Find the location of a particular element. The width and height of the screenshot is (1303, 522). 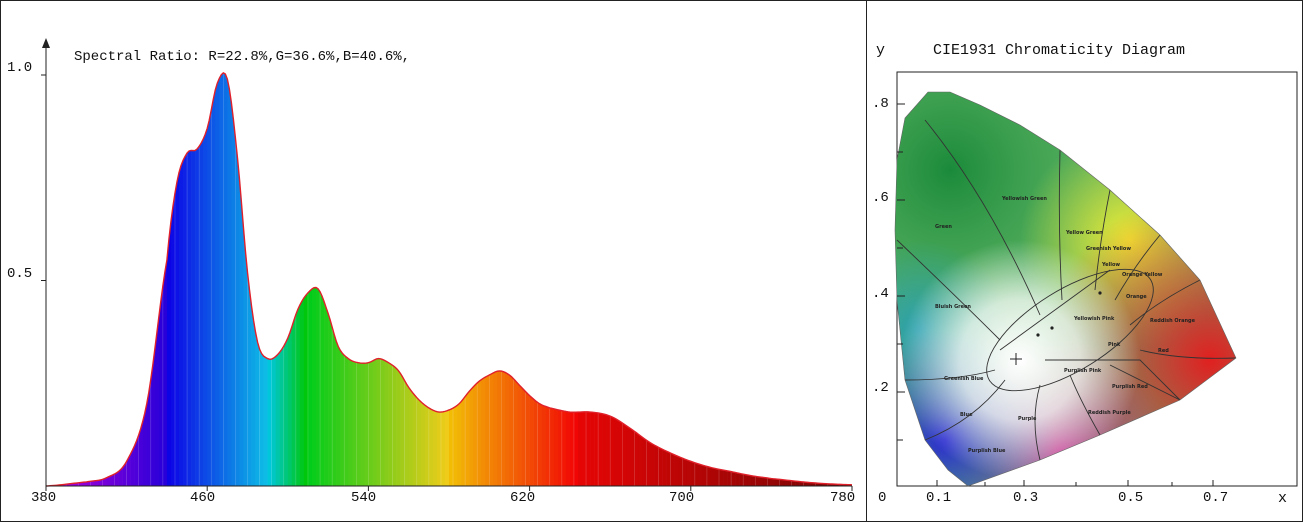

cie-x-tick: 0 is located at coordinates (882, 498).